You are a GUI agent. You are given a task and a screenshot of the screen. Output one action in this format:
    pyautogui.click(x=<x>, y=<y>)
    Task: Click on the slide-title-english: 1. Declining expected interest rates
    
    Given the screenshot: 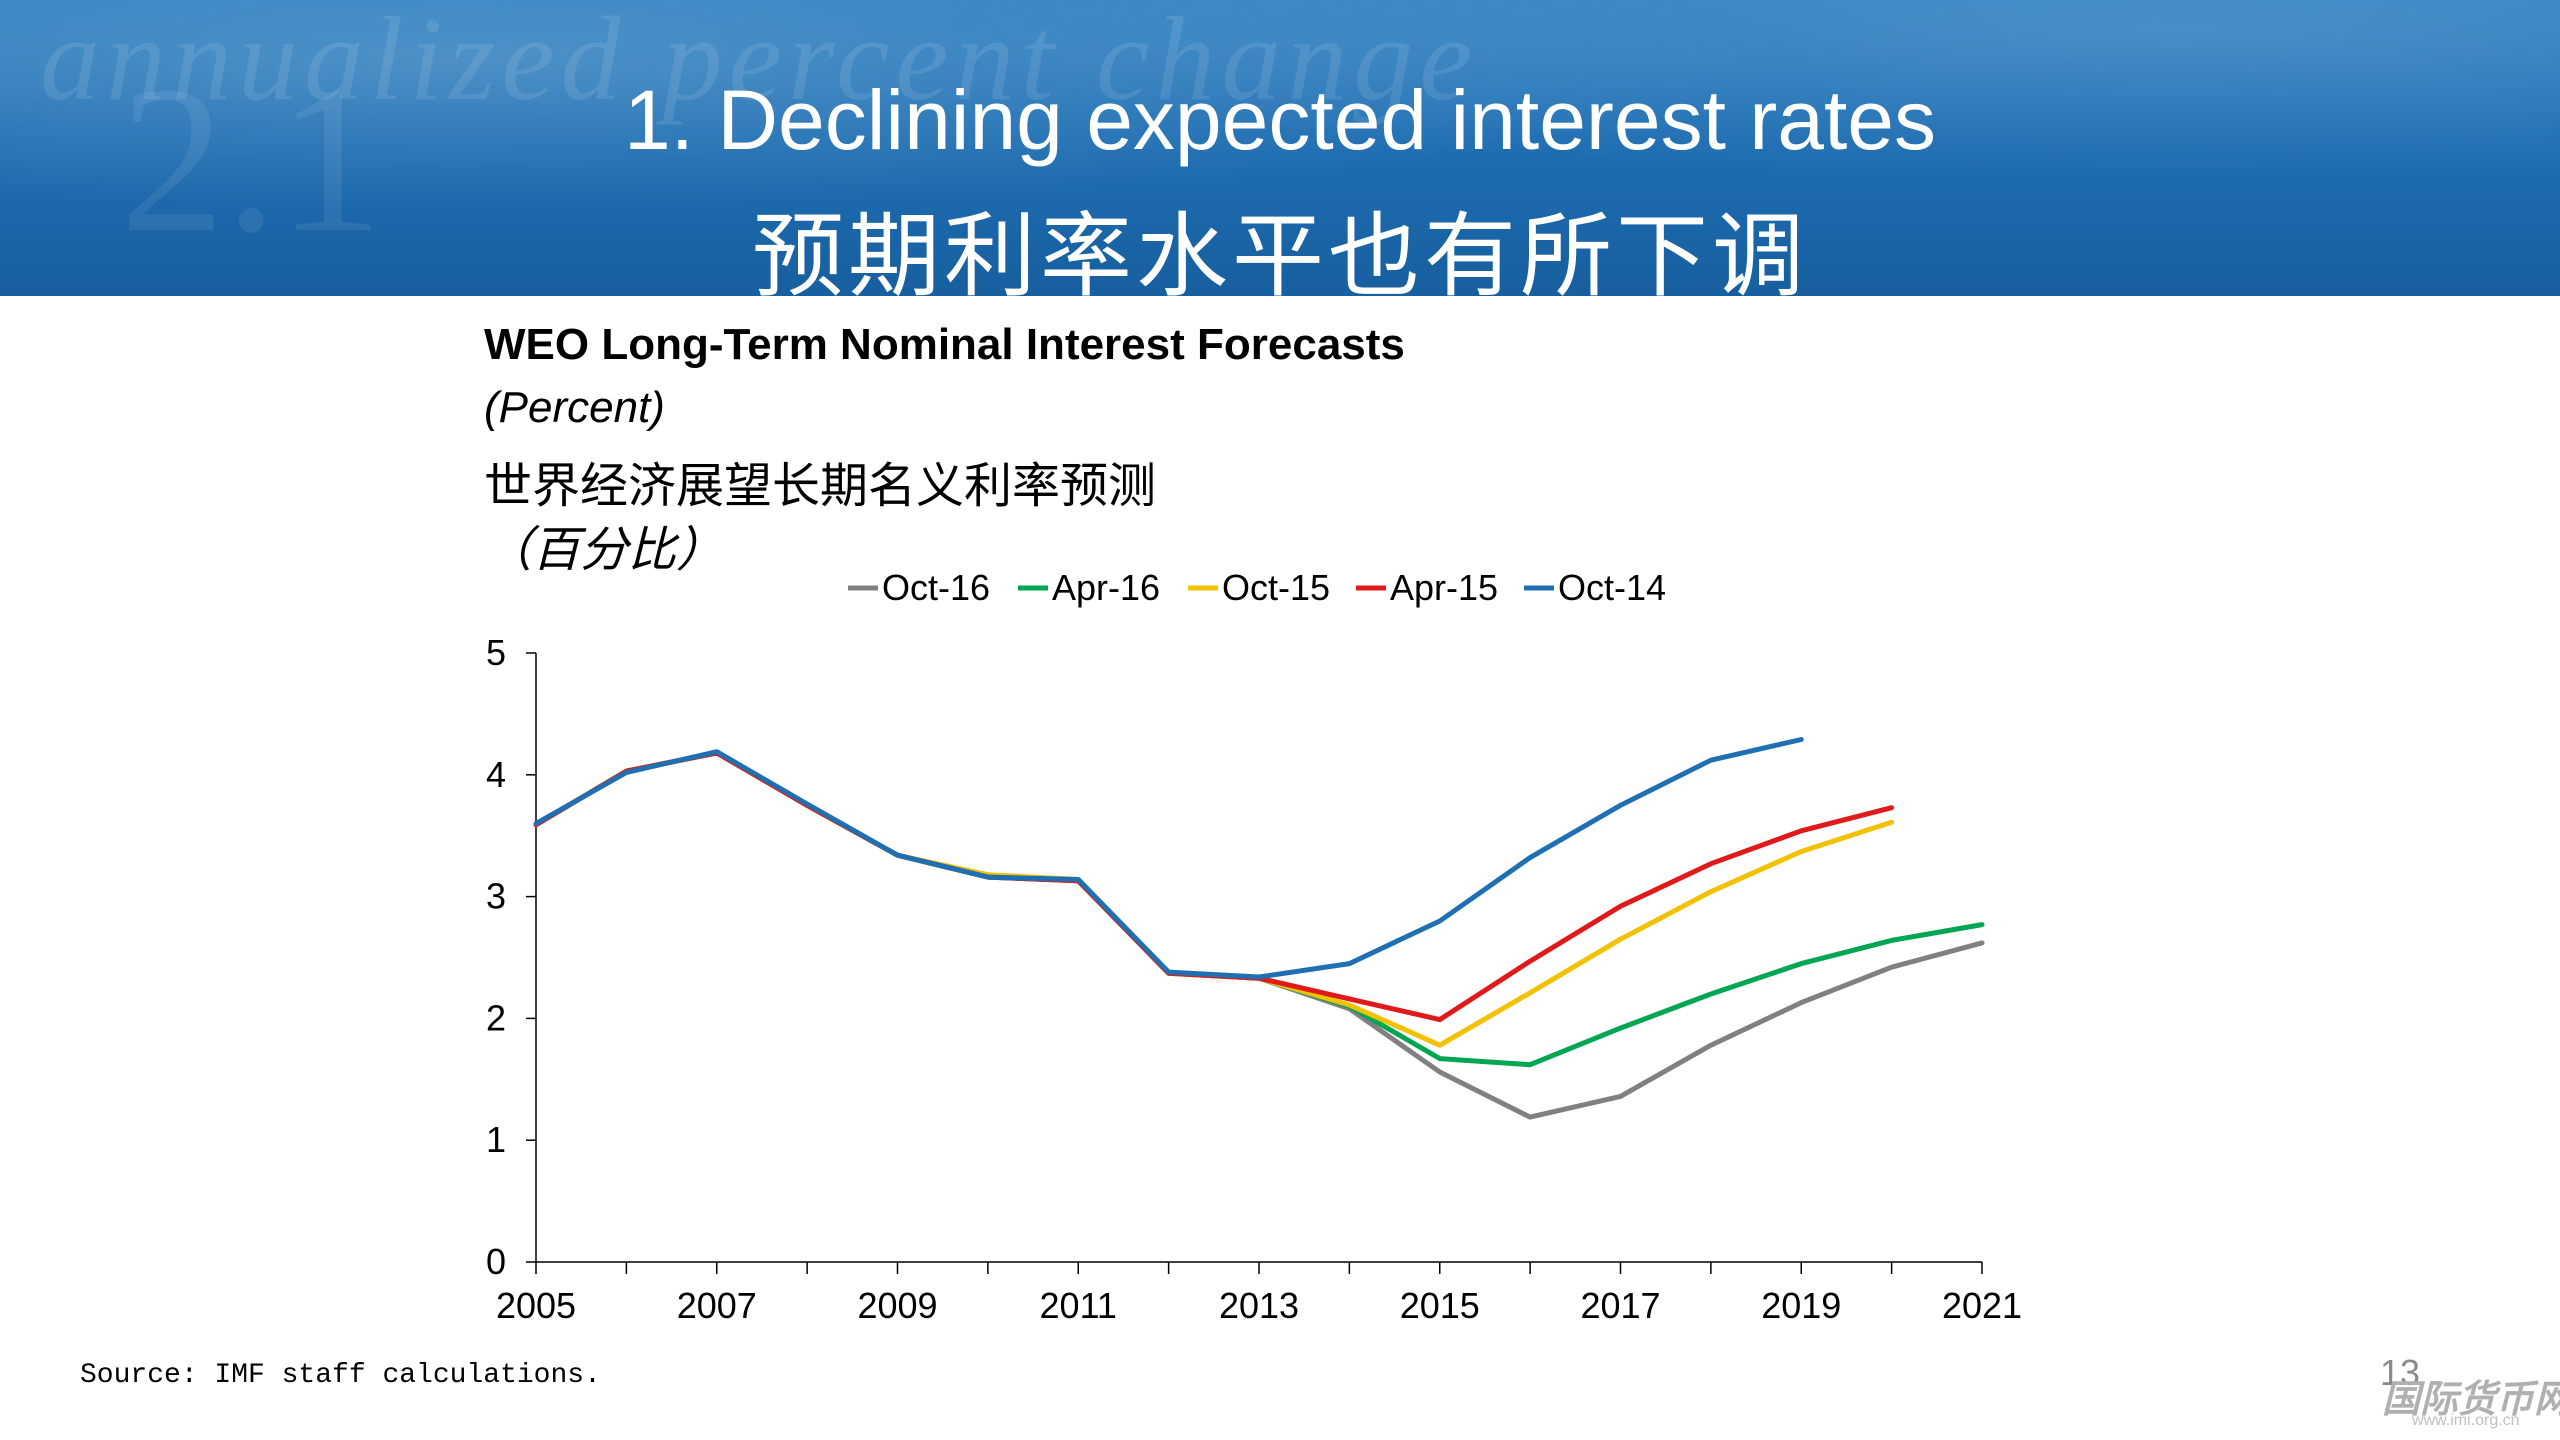 What is the action you would take?
    pyautogui.click(x=1280, y=120)
    